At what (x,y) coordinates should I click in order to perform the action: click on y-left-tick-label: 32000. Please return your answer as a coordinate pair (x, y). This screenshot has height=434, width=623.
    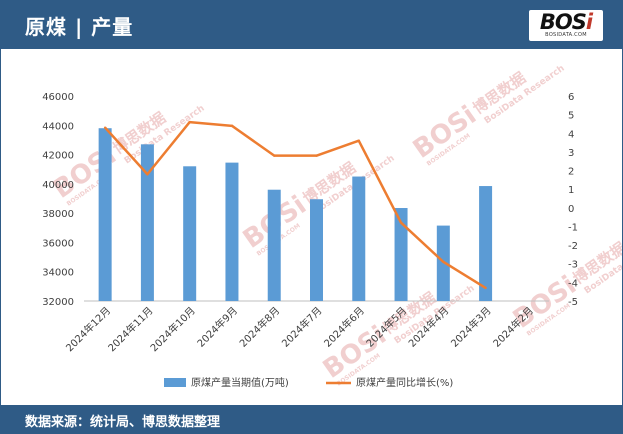
    Looking at the image, I should click on (58, 302).